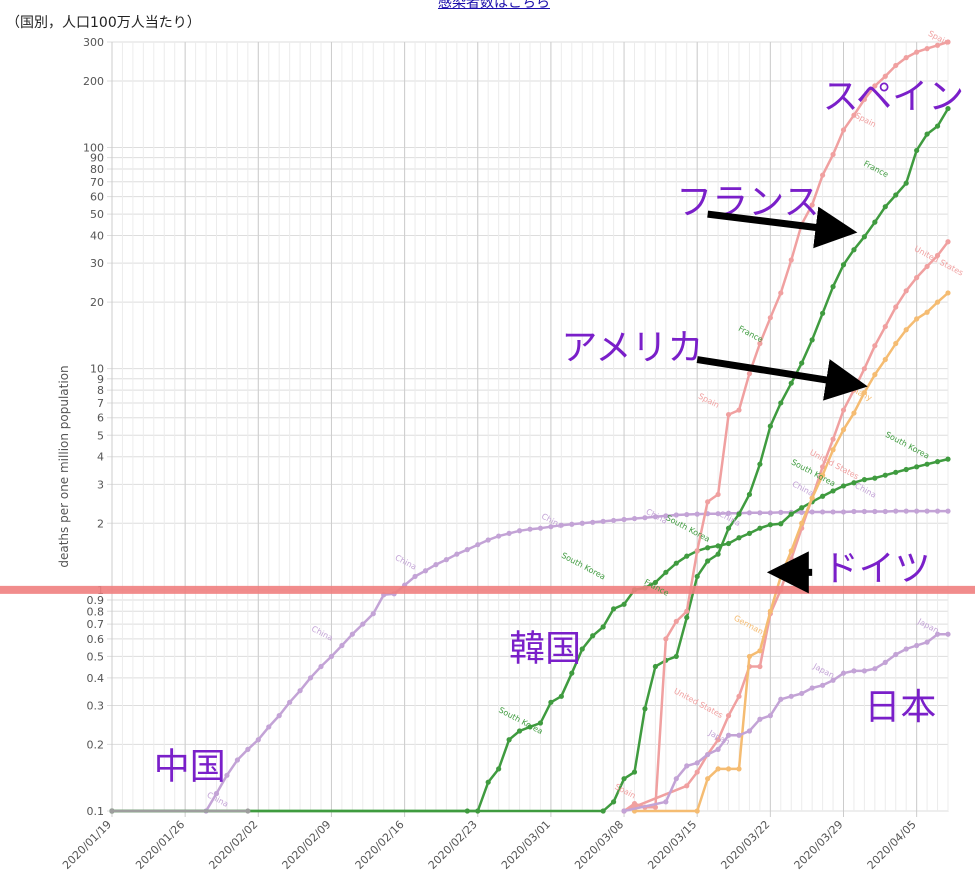  I want to click on series-inline-label: Japan, so click(823, 670).